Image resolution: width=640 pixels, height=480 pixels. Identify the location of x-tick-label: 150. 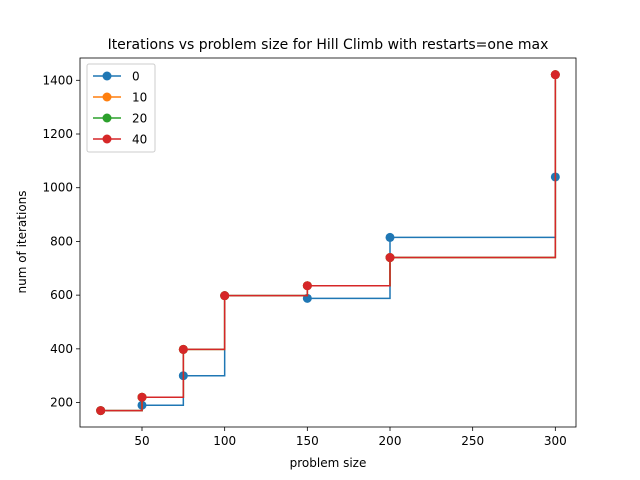
(307, 441).